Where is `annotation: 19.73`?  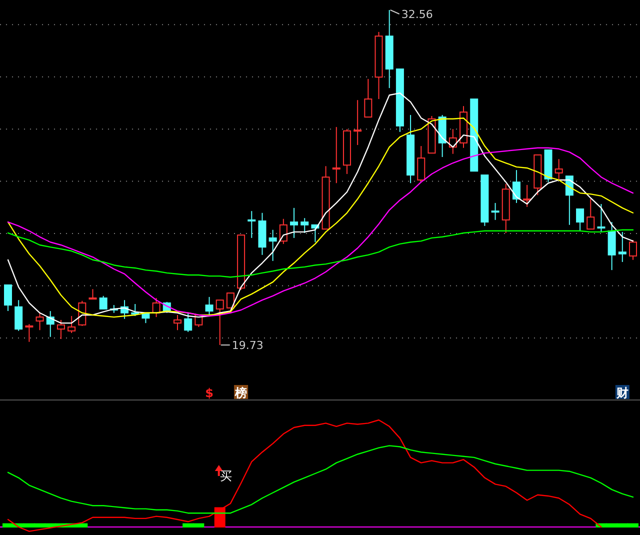 annotation: 19.73 is located at coordinates (248, 345).